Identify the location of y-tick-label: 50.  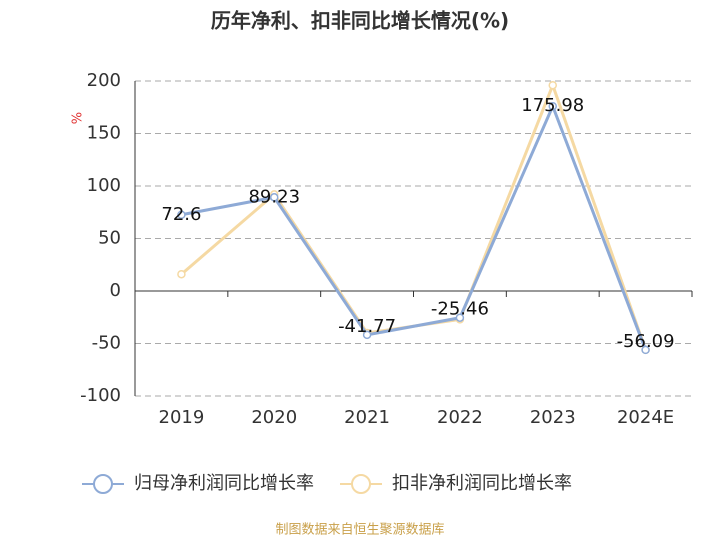
(109, 238).